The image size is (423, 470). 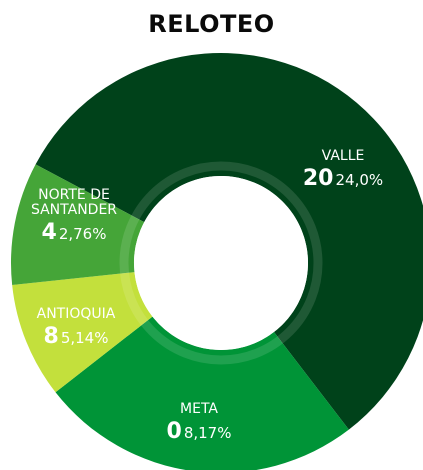 I want to click on region-label: NORTE DE, so click(x=74, y=195).